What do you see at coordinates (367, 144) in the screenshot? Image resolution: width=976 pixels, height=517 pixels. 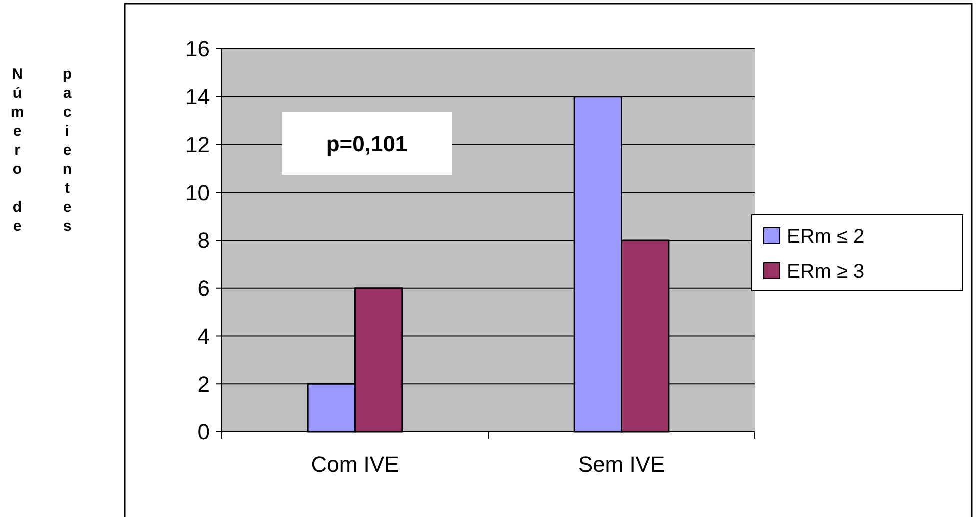 I see `annotation: p=0,101` at bounding box center [367, 144].